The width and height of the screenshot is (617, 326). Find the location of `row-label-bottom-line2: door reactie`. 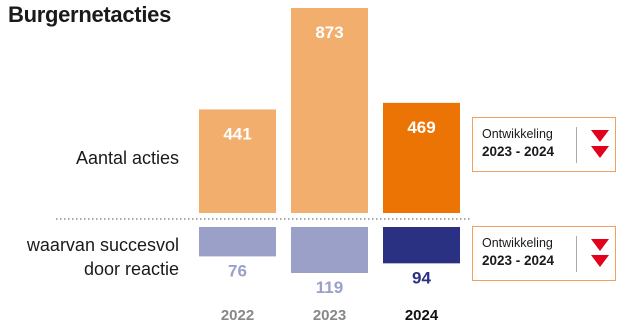

row-label-bottom-line2: door reactie is located at coordinates (131, 269).